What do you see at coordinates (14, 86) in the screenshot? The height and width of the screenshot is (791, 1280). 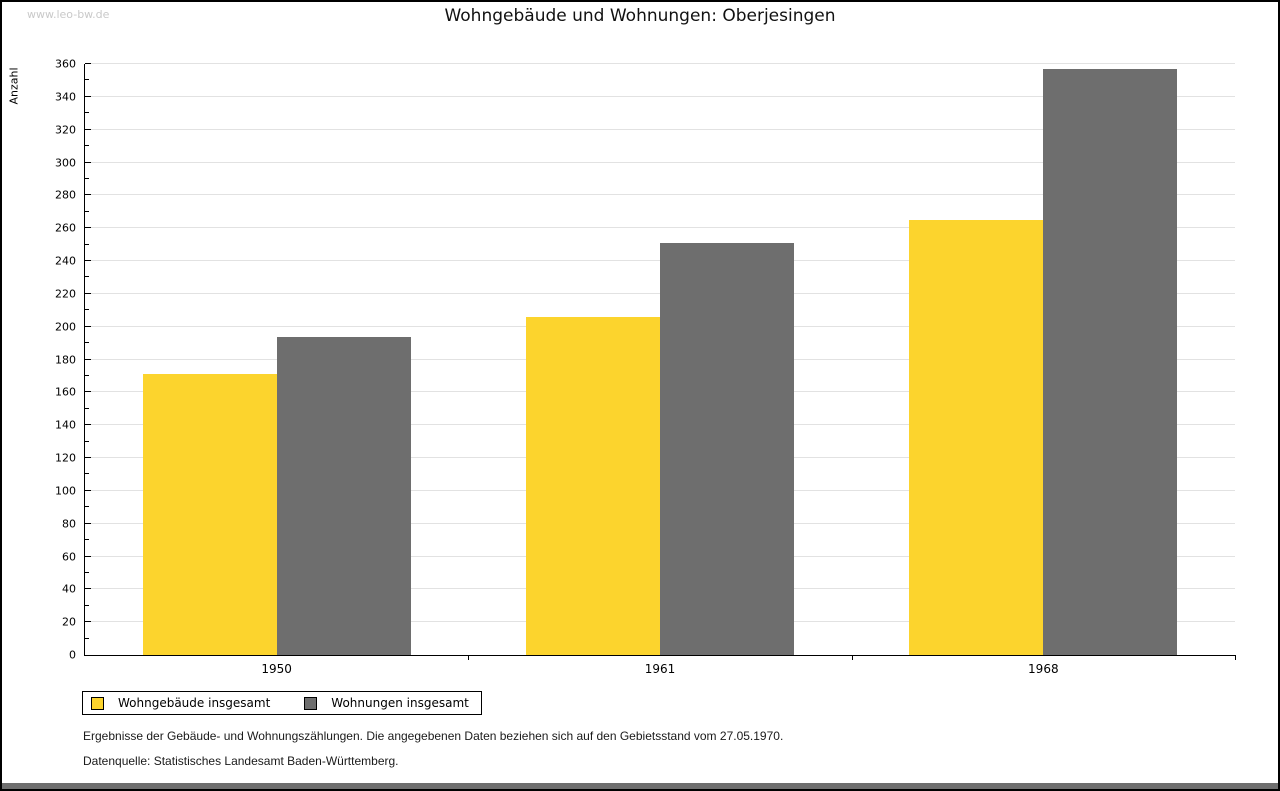 I see `y-axis-label: Anzahl` at bounding box center [14, 86].